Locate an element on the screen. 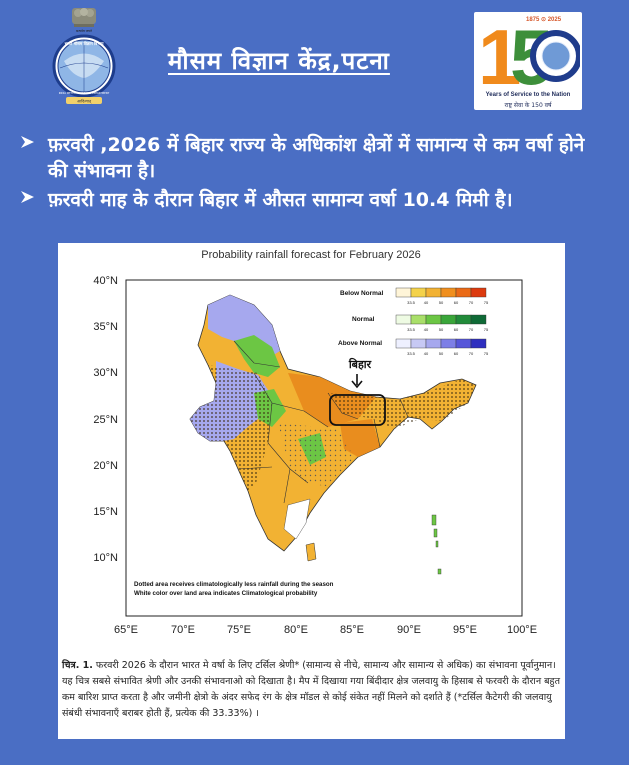 This screenshot has height=765, width=629. caption-label: चित्र. 1. is located at coordinates (77, 665).